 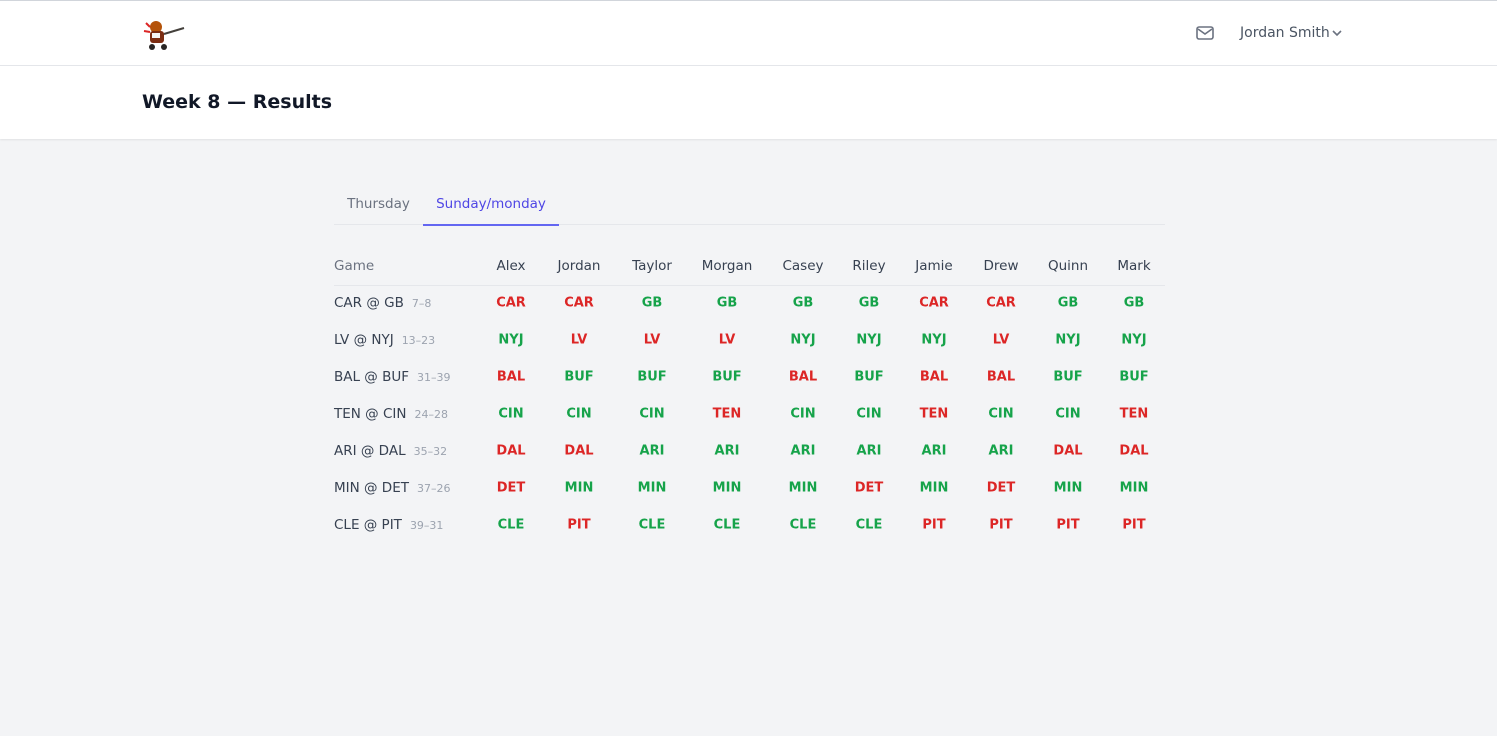 What do you see at coordinates (803, 266) in the screenshot?
I see `column-header: Casey` at bounding box center [803, 266].